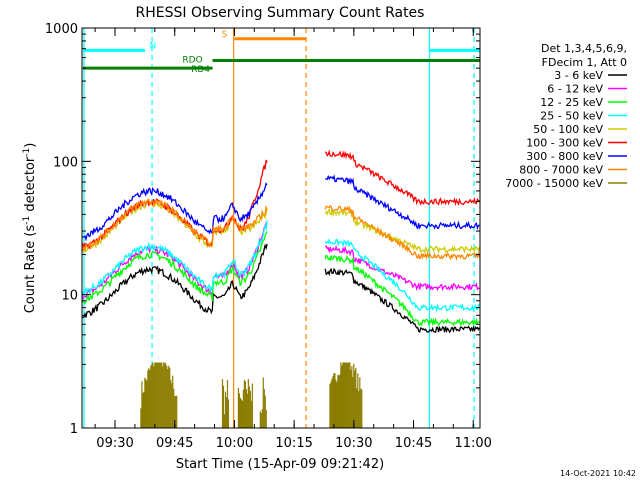  I want to click on legend-entry-label: 25 - 50 keV, so click(571, 116).